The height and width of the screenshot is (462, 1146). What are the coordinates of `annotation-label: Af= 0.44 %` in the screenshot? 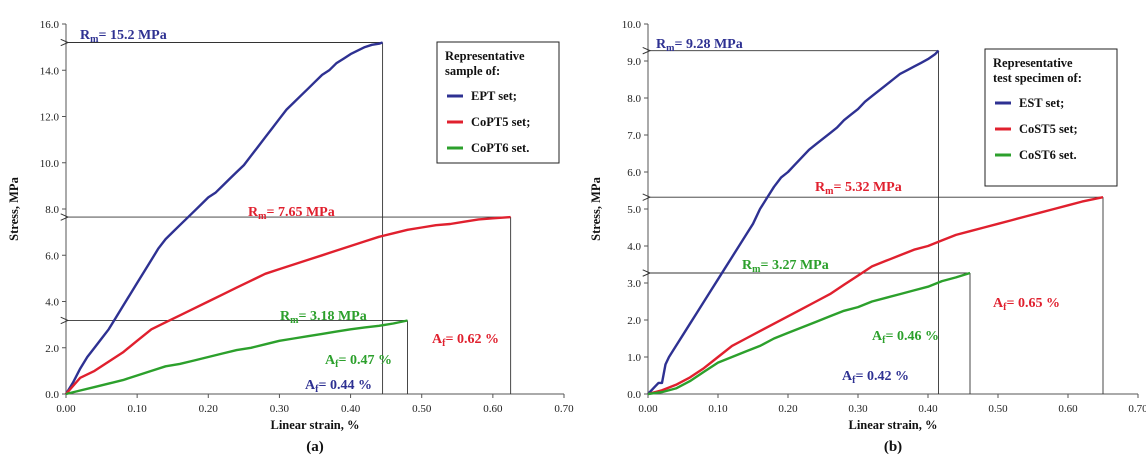 It's located at (338, 386).